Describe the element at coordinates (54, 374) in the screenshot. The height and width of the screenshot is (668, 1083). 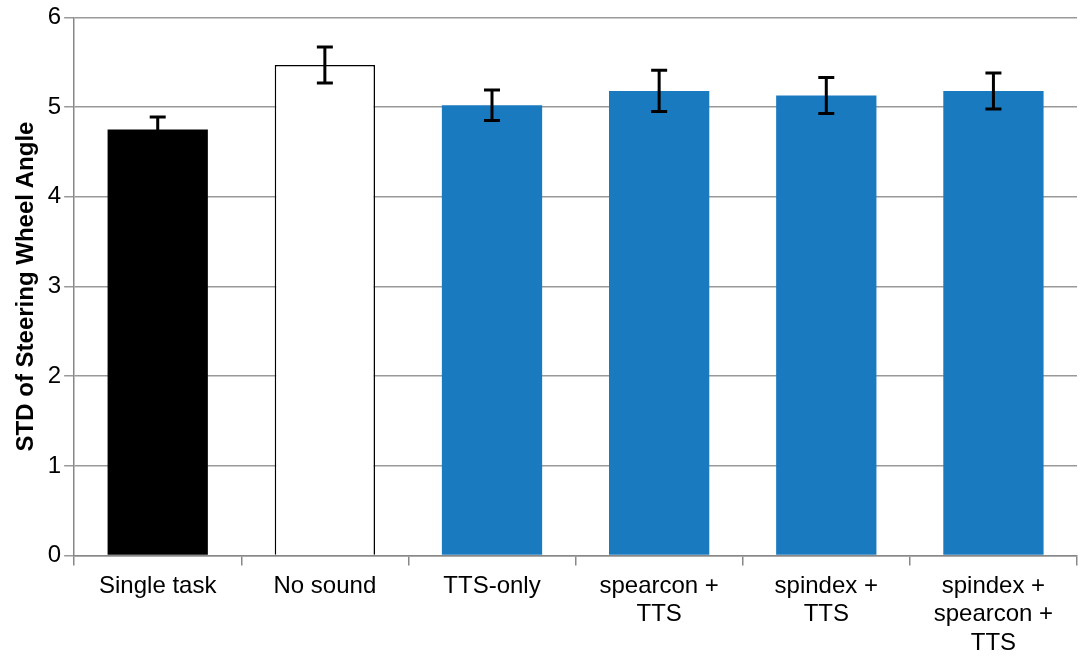
I see `y-tick-label: 2` at that location.